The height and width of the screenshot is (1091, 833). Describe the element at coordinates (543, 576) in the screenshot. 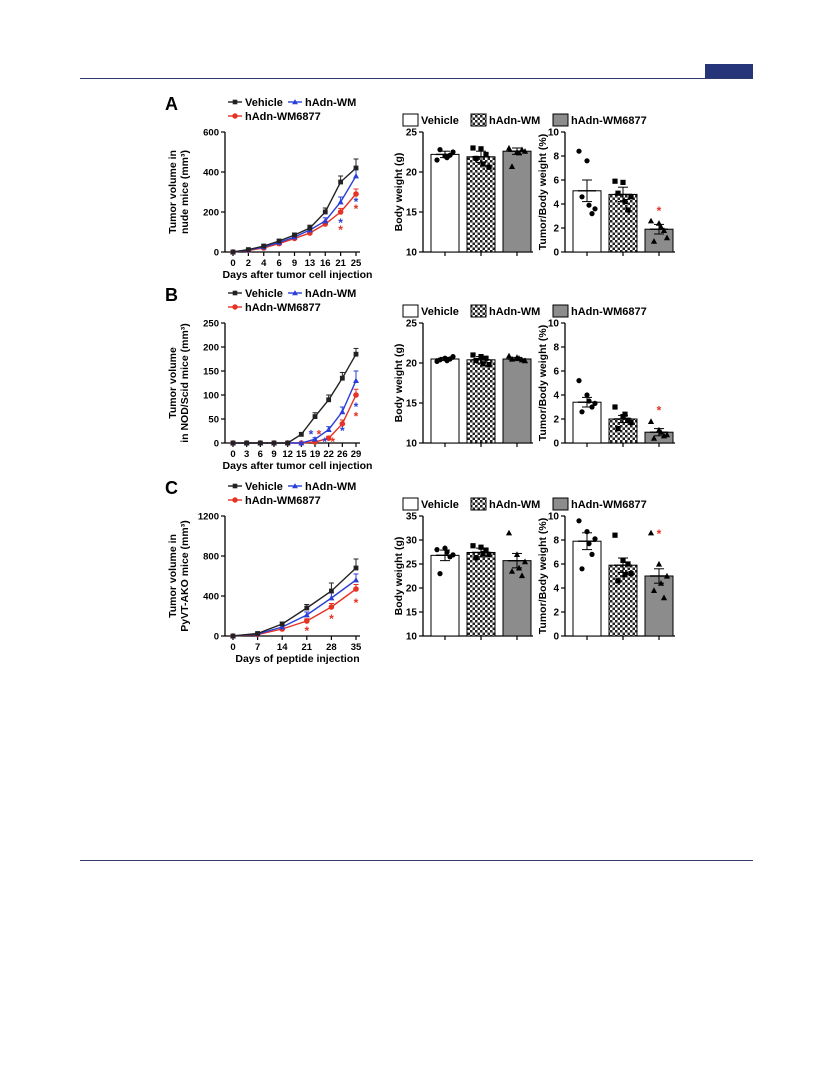

I see `y-axis-label: Tumor/Body weight (%)` at that location.